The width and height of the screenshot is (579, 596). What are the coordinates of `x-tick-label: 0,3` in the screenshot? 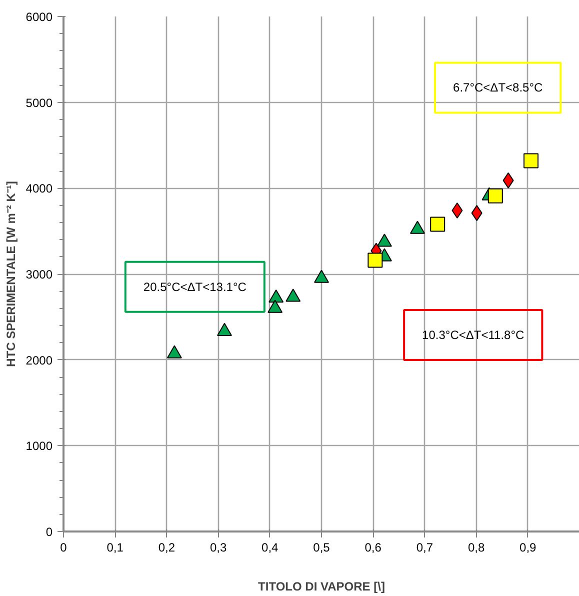 It's located at (218, 547).